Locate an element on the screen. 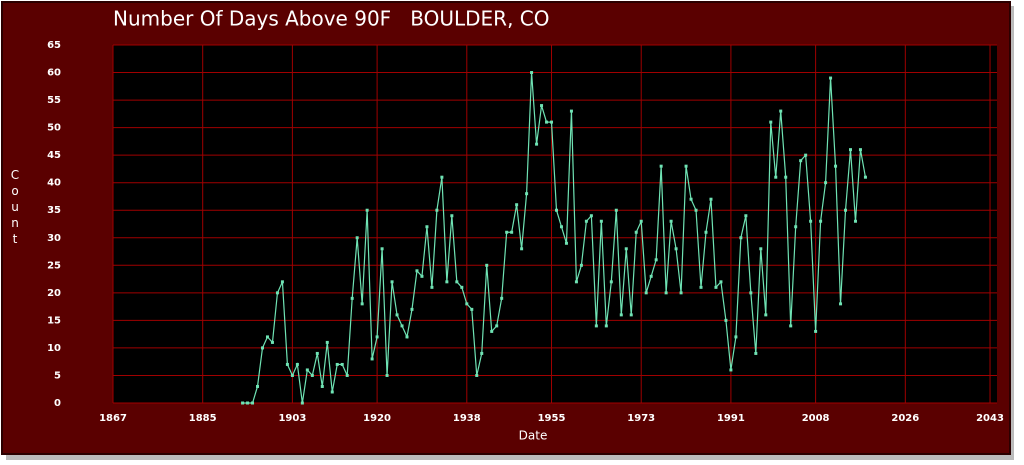 The width and height of the screenshot is (1024, 465). y-axis-label: Count is located at coordinates (15, 208).